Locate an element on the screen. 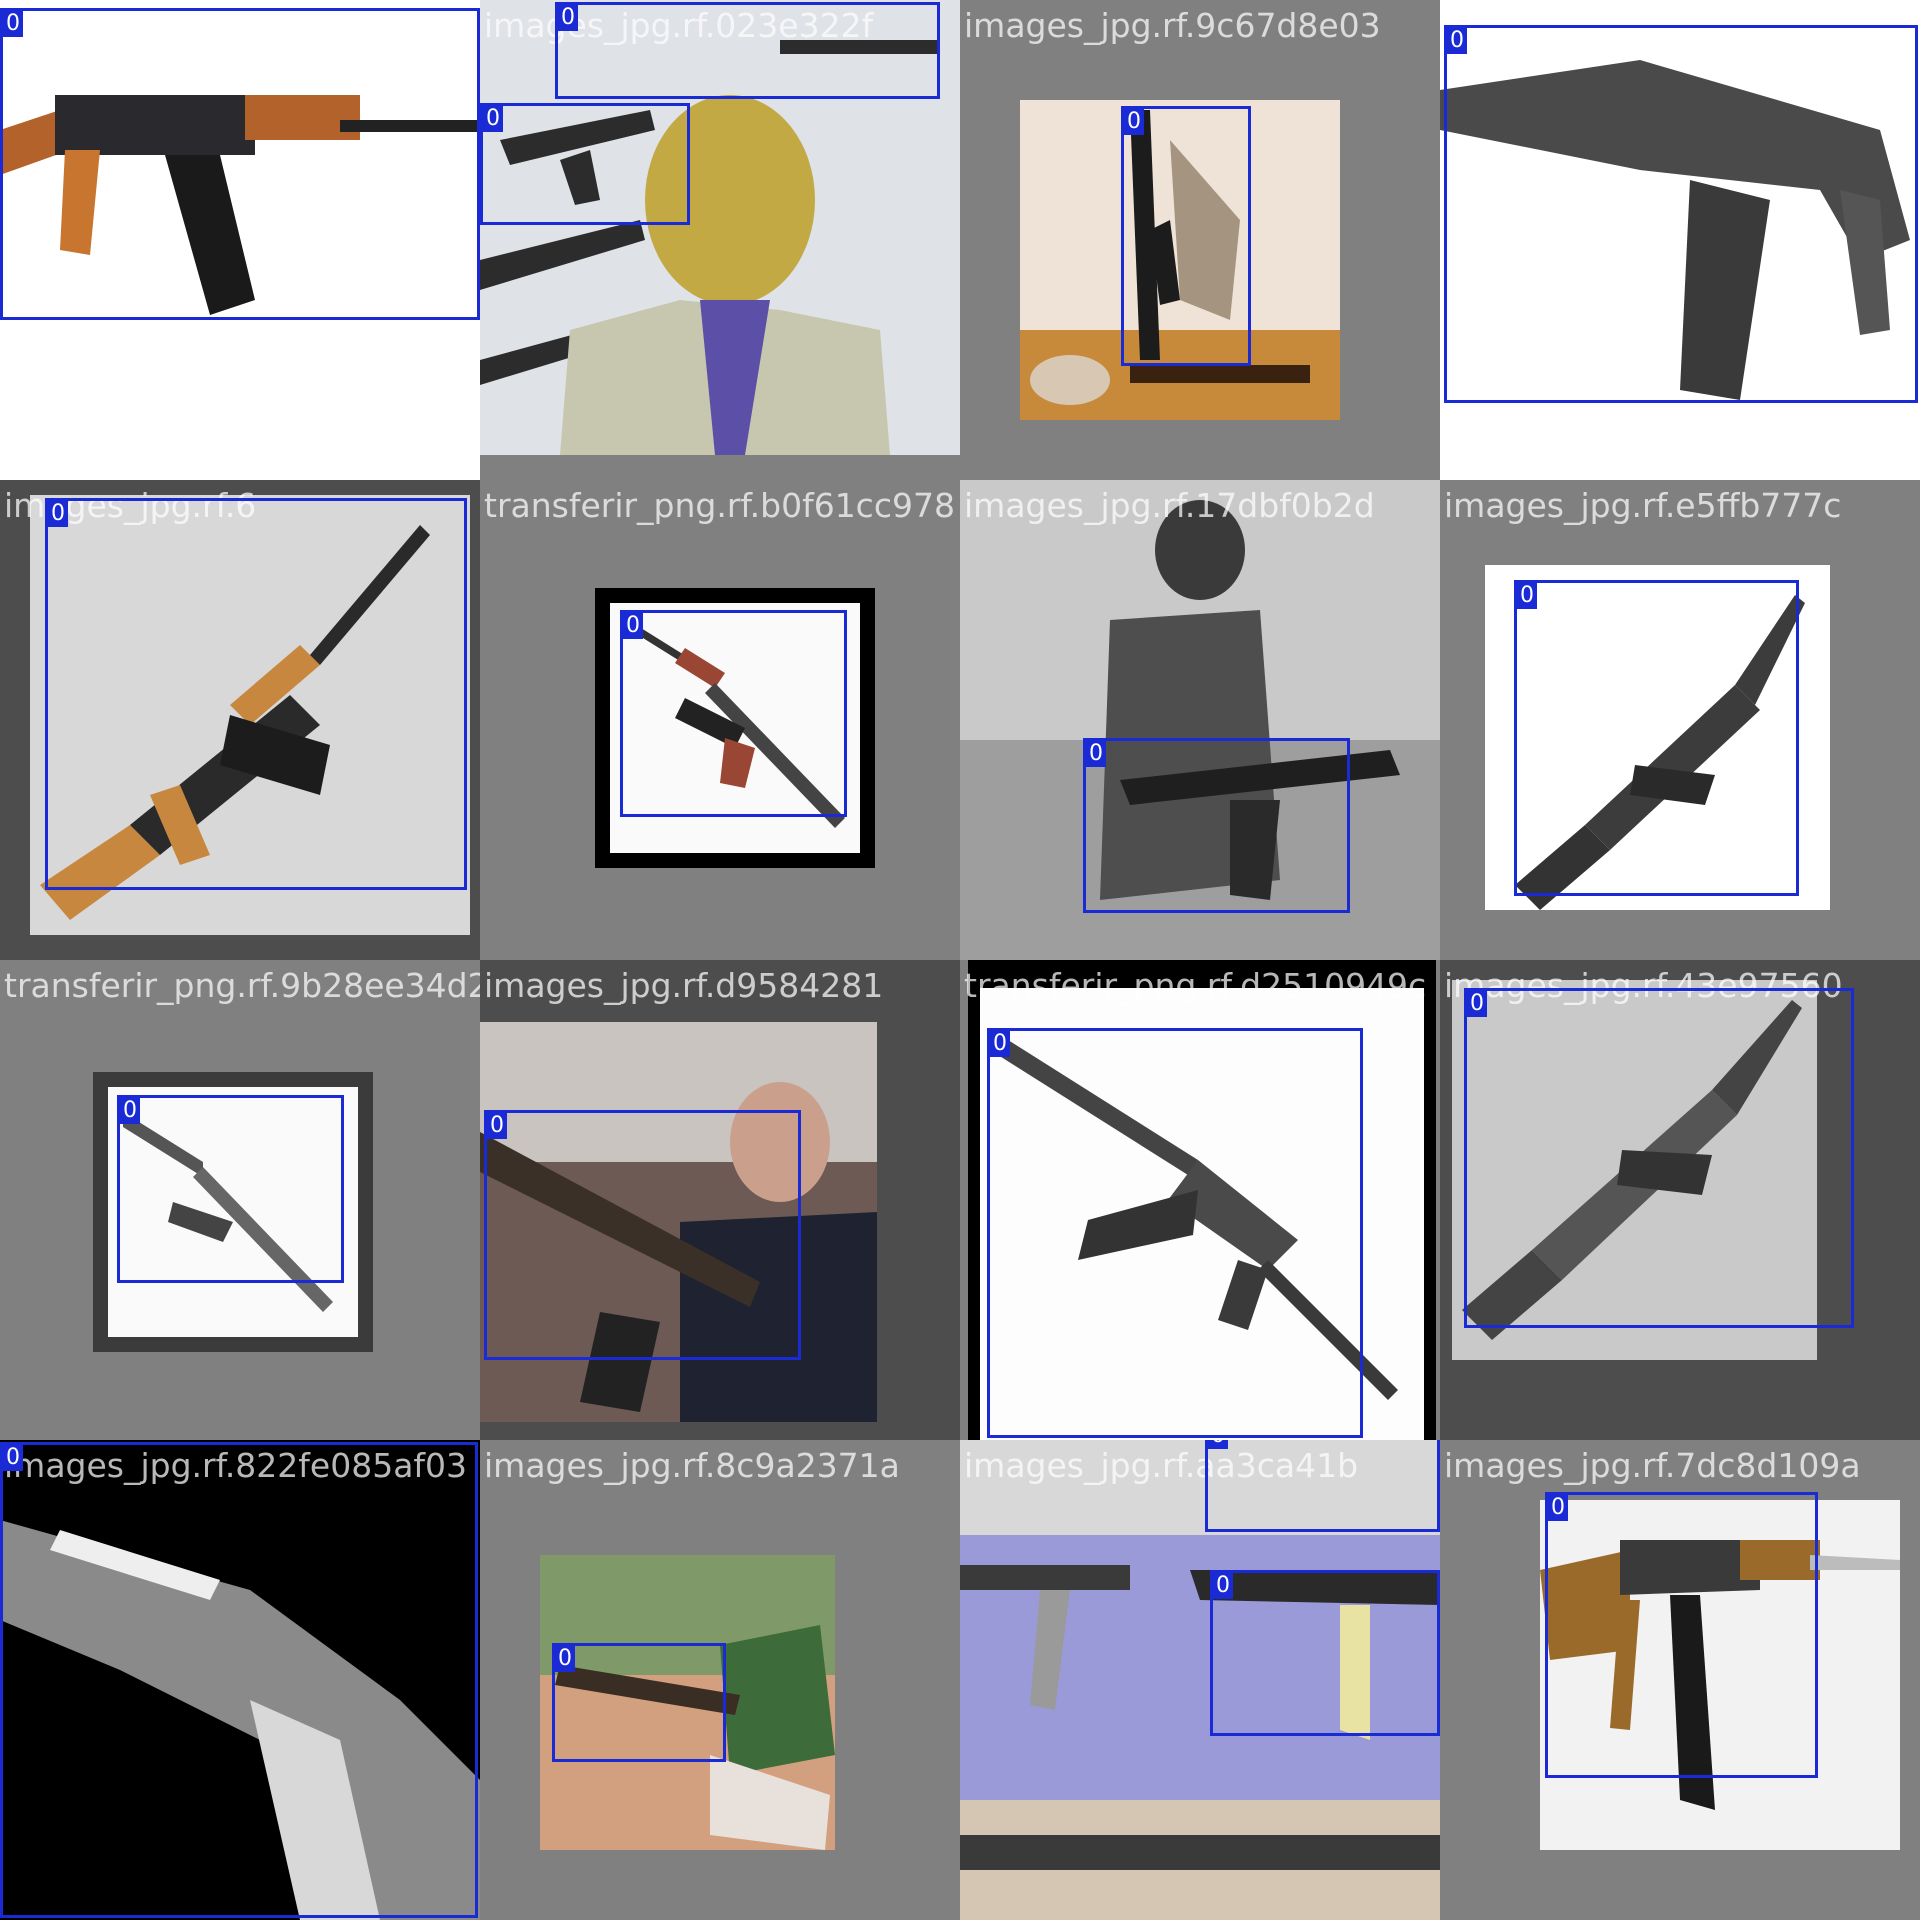  mosaic-tile: images_jpg.rf.e5ffb777c 0 is located at coordinates (1680, 720).